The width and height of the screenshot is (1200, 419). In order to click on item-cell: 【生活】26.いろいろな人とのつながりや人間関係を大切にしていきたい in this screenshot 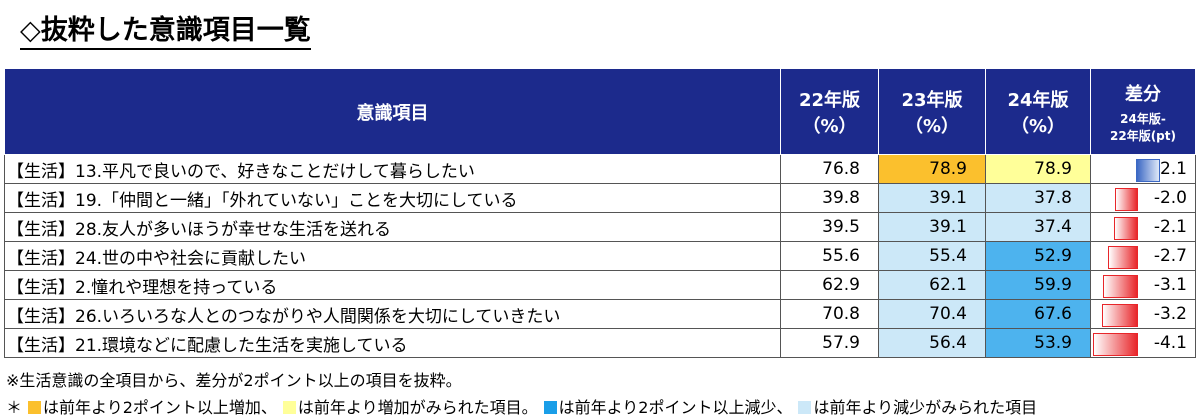, I will do `click(392, 314)`.